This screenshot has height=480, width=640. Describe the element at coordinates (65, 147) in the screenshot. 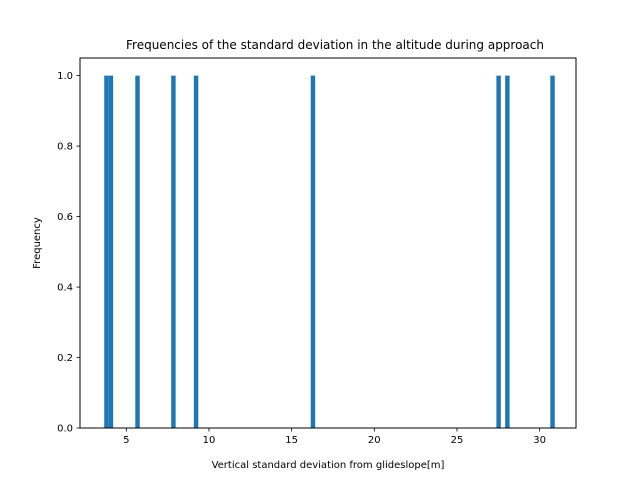

I see `y-tick-label: 0.8` at that location.